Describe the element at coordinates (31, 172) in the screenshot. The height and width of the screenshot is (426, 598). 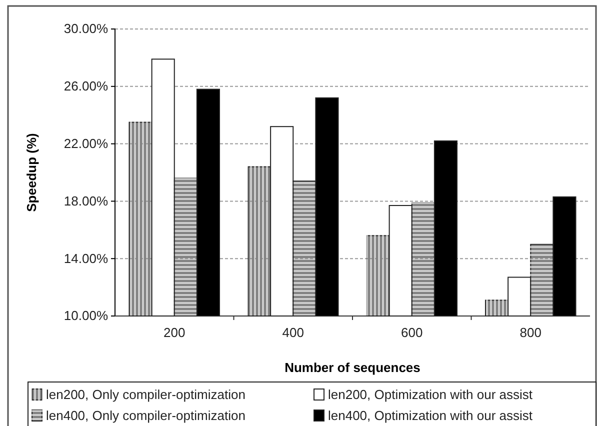
I see `y-axis-title: Speedup (%)` at that location.